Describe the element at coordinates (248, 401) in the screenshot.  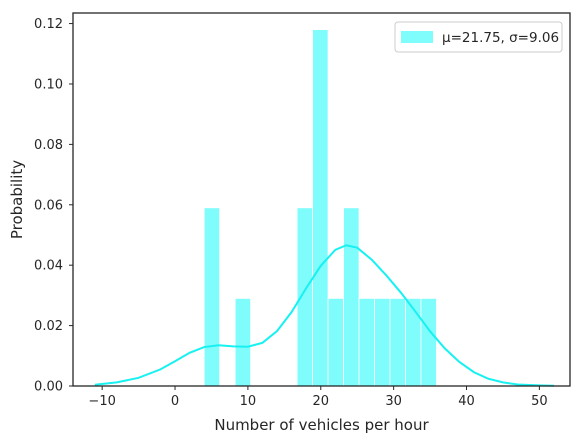
I see `x-tick-label: 10` at that location.